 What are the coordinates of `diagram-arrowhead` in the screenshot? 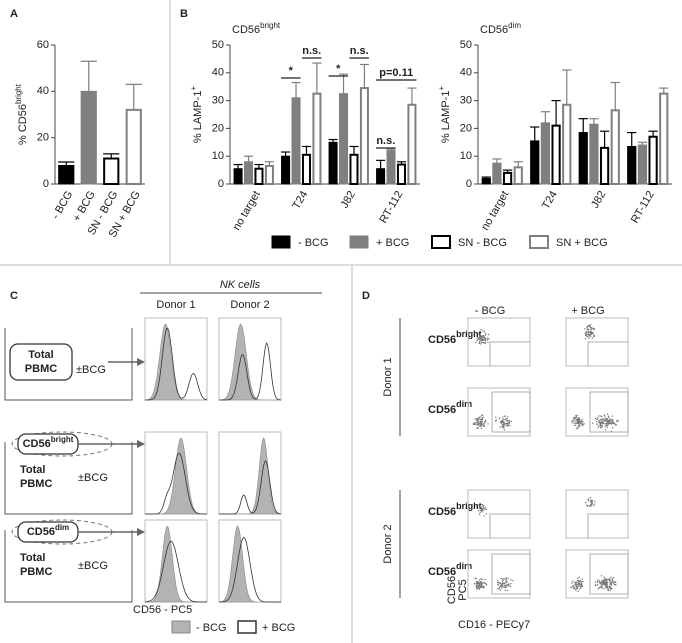 It's located at (141, 532).